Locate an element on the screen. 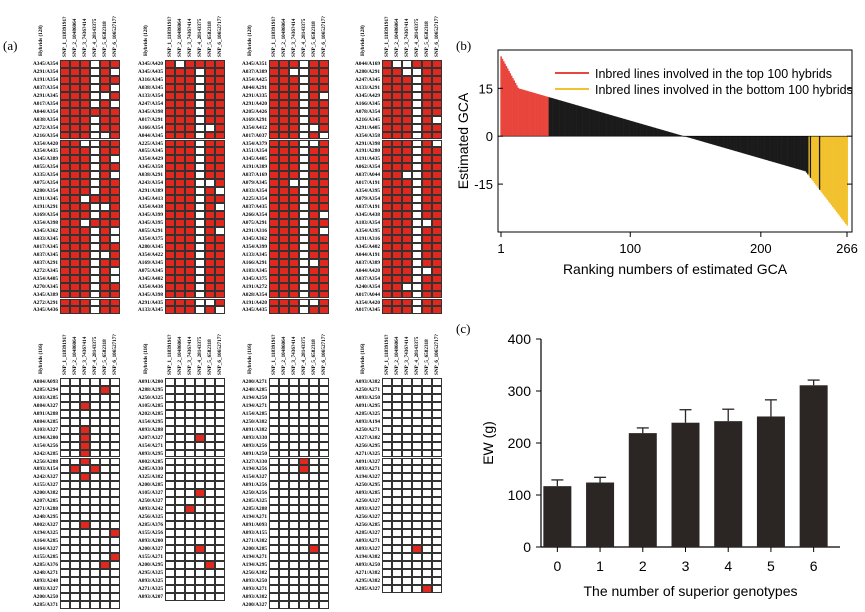 This screenshot has width=865, height=612. hybrid-row-label: A091/A256 is located at coordinates (254, 485).